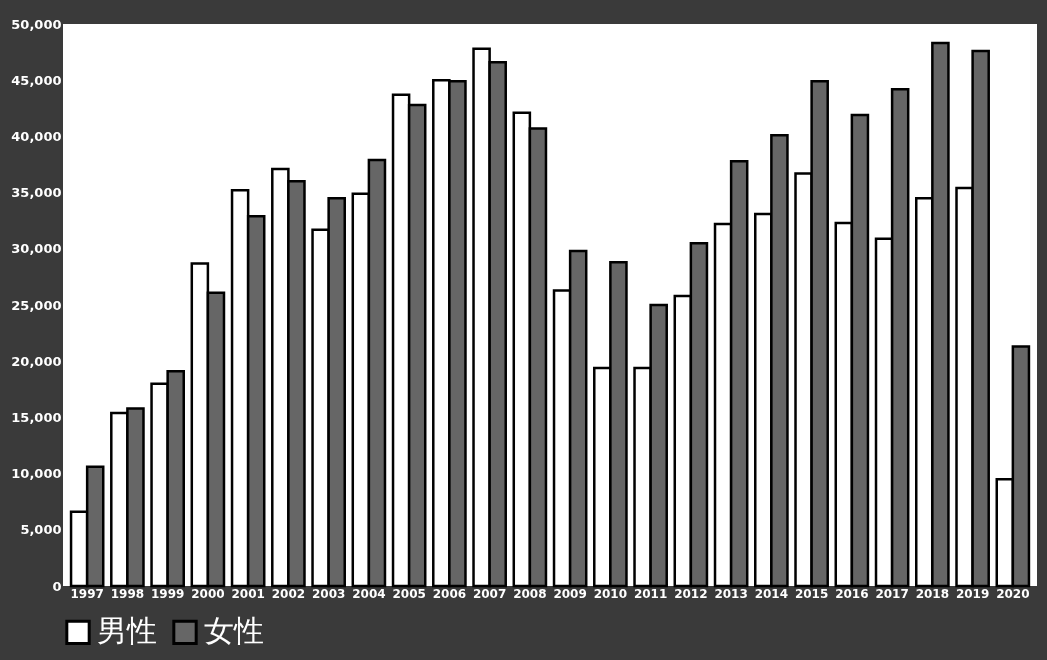 The image size is (1047, 660). What do you see at coordinates (691, 593) in the screenshot?
I see `x-tick-label: 2012` at bounding box center [691, 593].